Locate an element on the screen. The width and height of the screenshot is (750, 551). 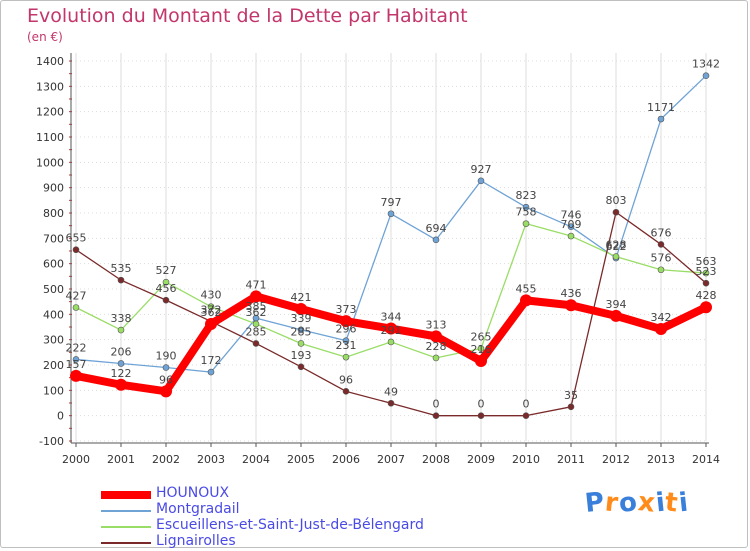
legend-label-escueillens: Escueillens-et-Saint-Just-de-Bélengard is located at coordinates (290, 525).